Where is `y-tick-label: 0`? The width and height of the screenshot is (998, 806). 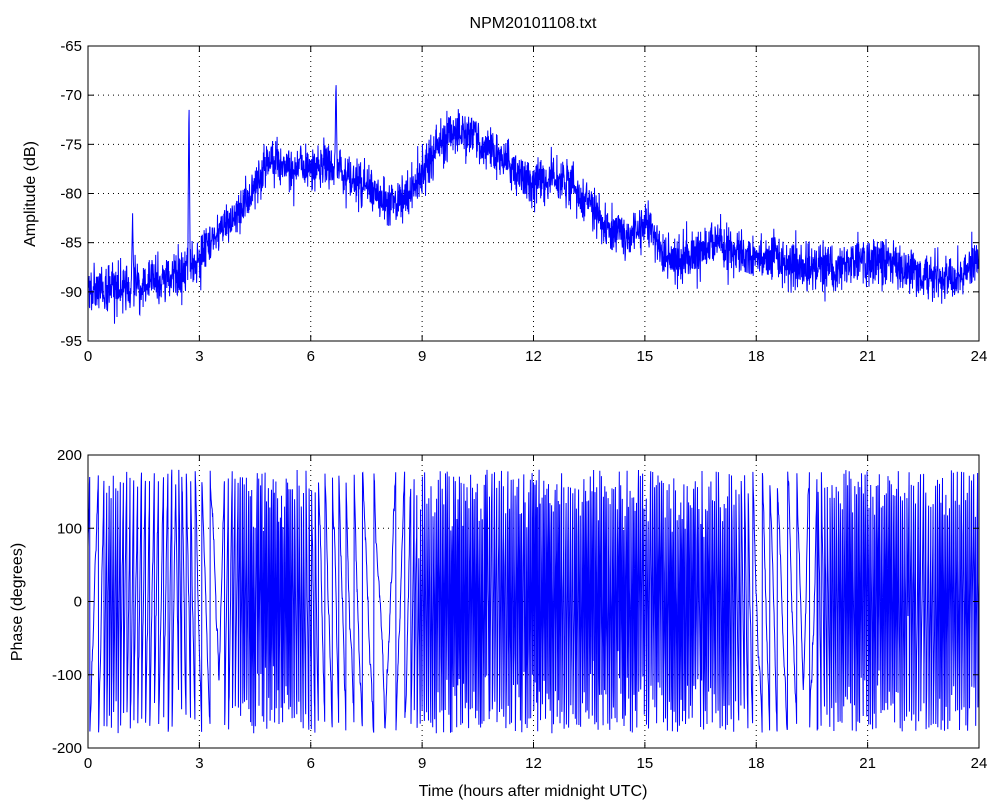 y-tick-label: 0 is located at coordinates (78, 602).